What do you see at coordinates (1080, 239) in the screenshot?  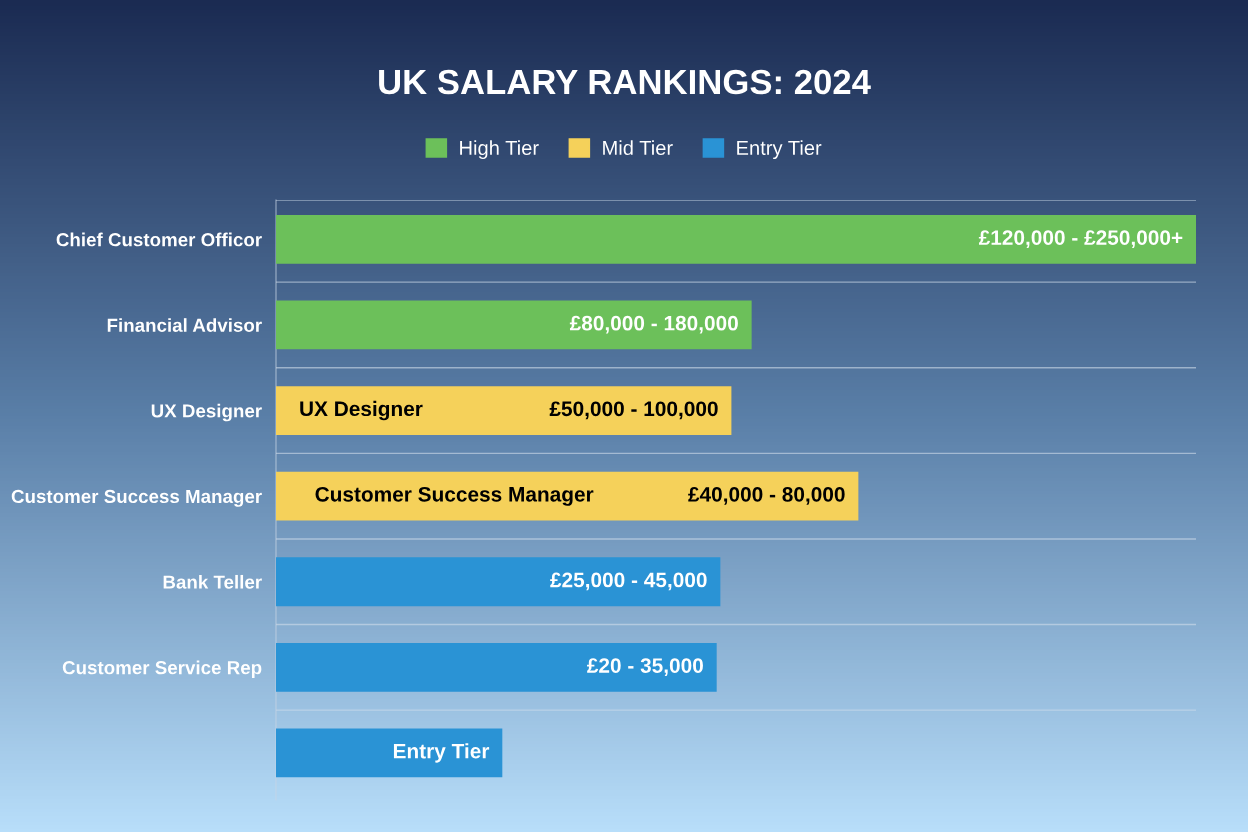 I see `text: £120,000 - £250,000+` at bounding box center [1080, 239].